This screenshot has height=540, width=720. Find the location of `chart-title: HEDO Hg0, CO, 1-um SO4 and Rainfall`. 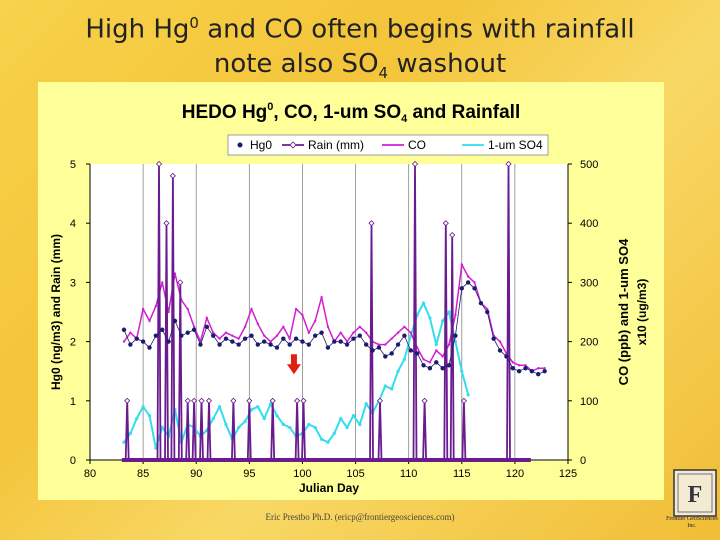

chart-title: HEDO Hg0, CO, 1-um SO4 and Rainfall is located at coordinates (351, 113).